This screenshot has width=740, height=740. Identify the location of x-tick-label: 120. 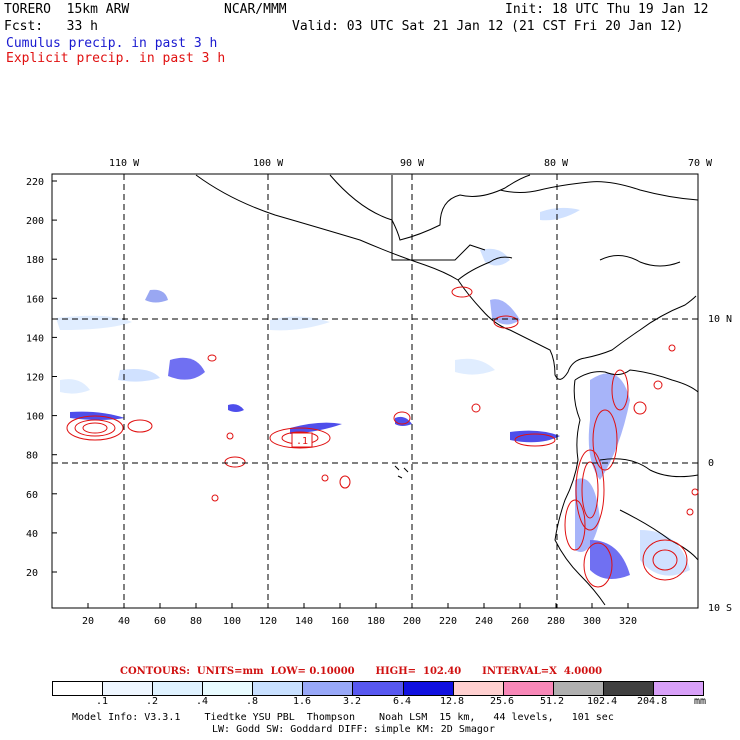
(268, 621).